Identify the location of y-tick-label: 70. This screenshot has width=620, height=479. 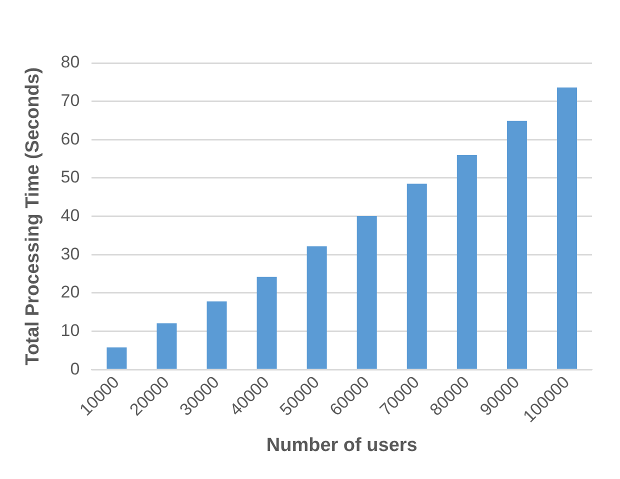
(70, 100).